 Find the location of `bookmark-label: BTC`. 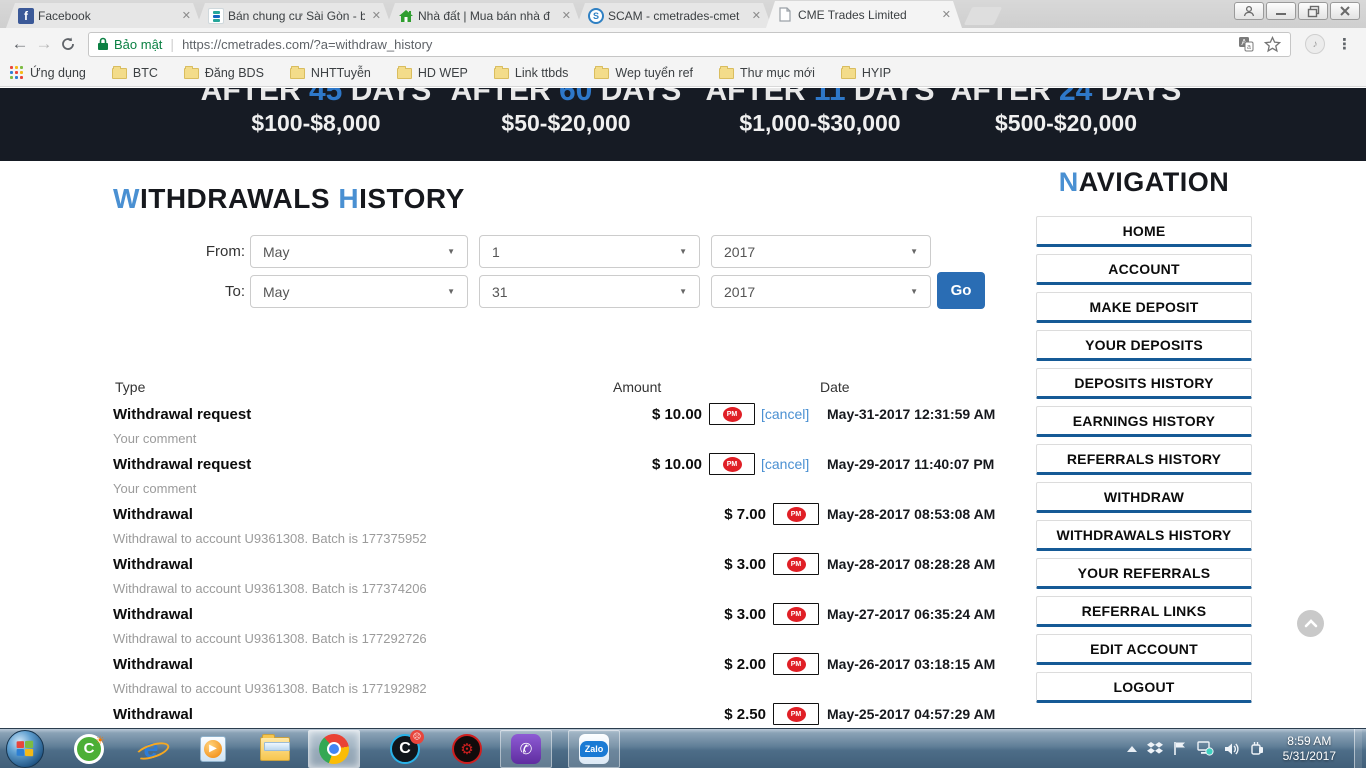

bookmark-label: BTC is located at coordinates (145, 73).